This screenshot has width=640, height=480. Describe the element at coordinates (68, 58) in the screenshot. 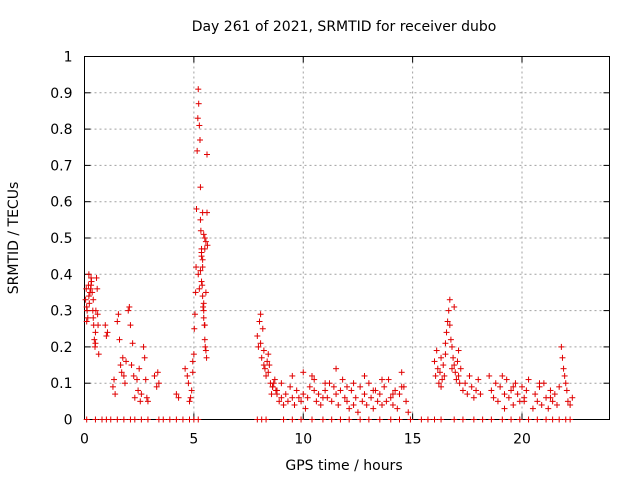

I see `y-tick-label: 1` at that location.